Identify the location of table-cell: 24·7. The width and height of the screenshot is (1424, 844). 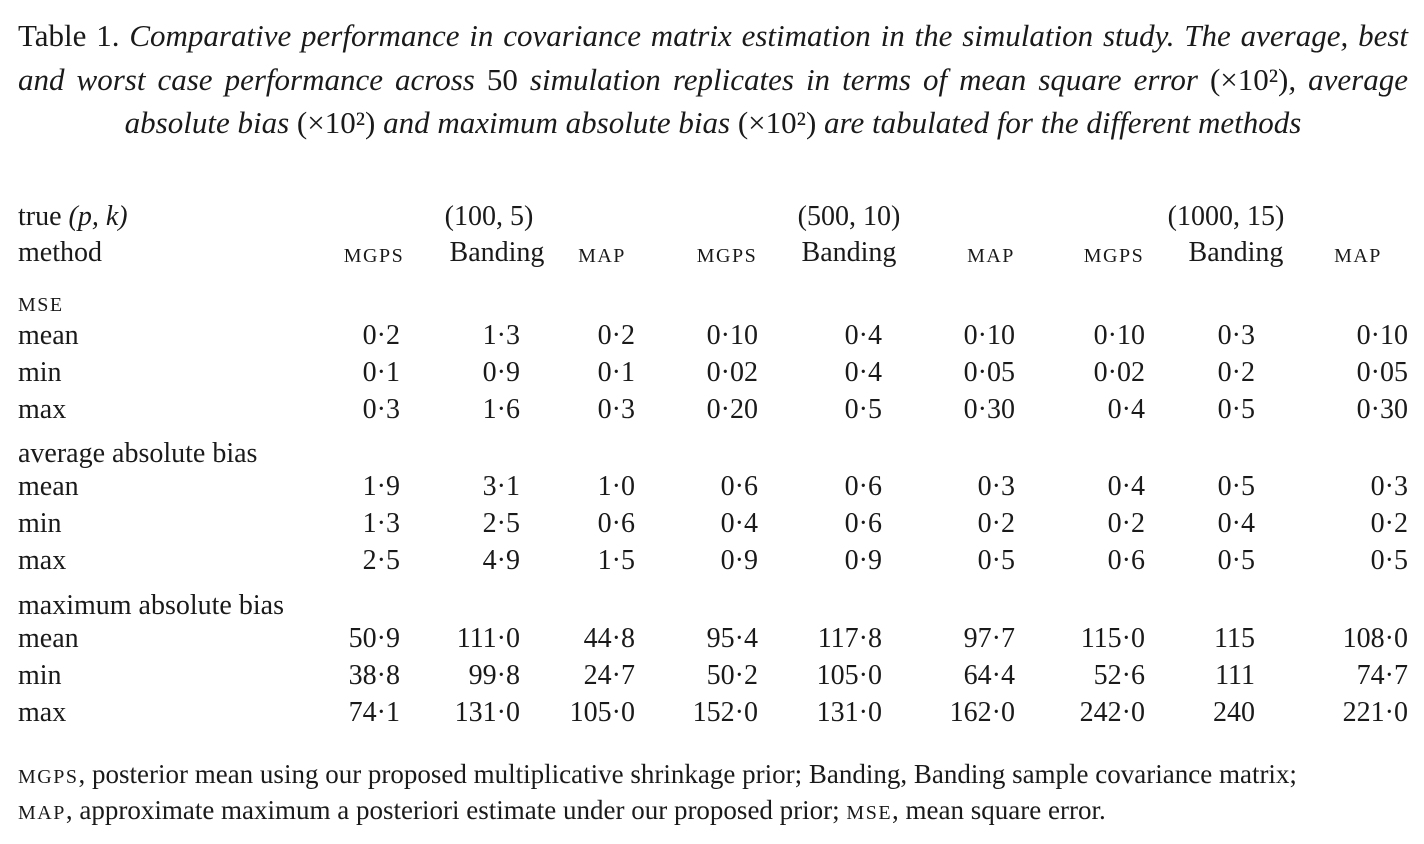
(609, 675).